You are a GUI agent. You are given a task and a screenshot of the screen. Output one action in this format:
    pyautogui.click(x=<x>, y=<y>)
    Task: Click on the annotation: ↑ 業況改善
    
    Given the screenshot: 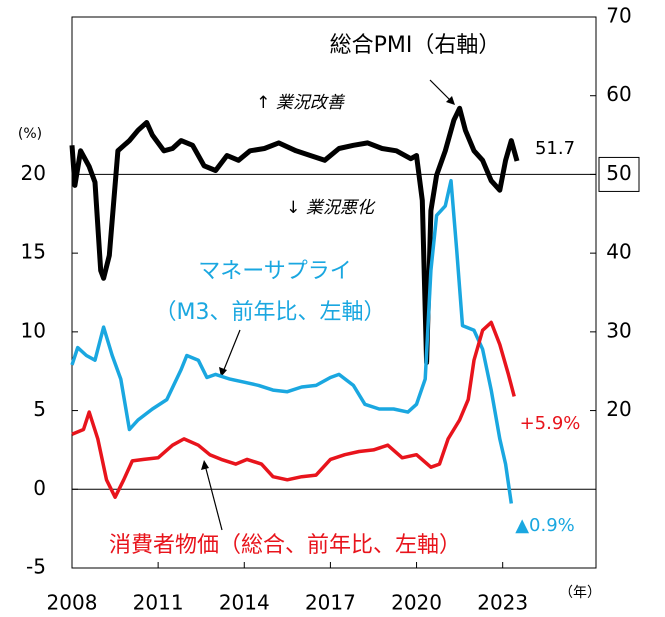 What is the action you would take?
    pyautogui.click(x=301, y=103)
    